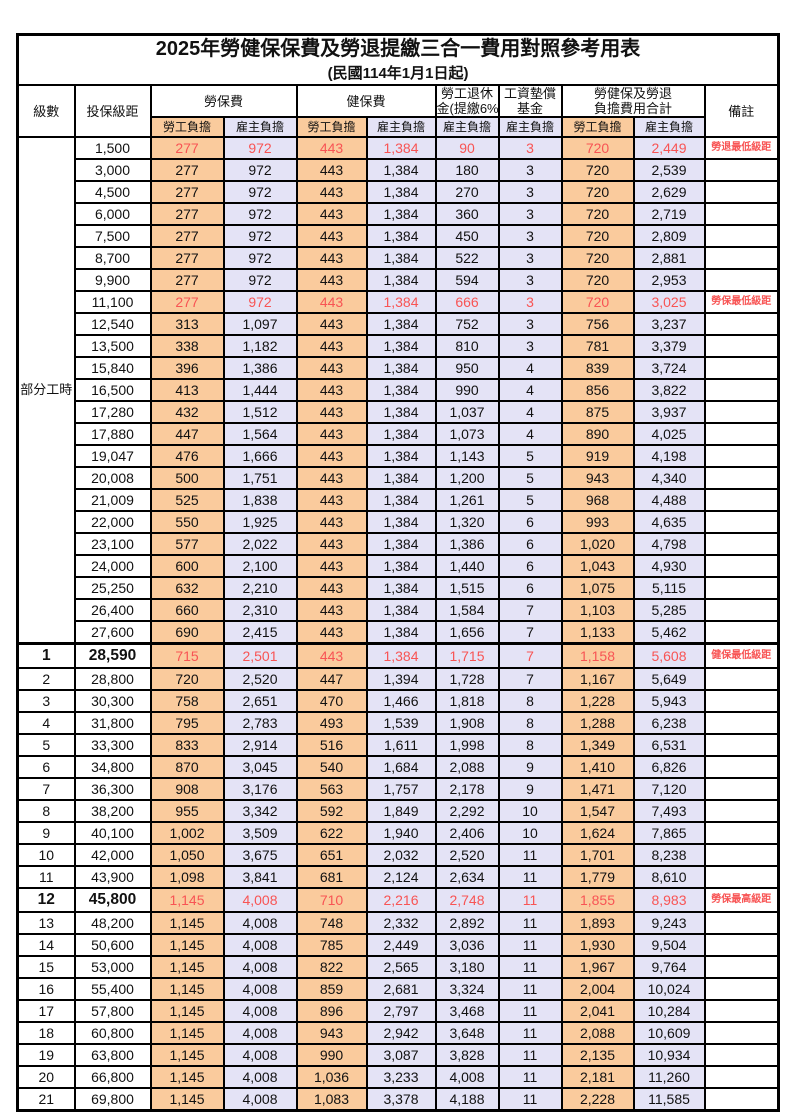 This screenshot has width=791, height=1120. I want to click on cell-total-employer: 2,953, so click(669, 280).